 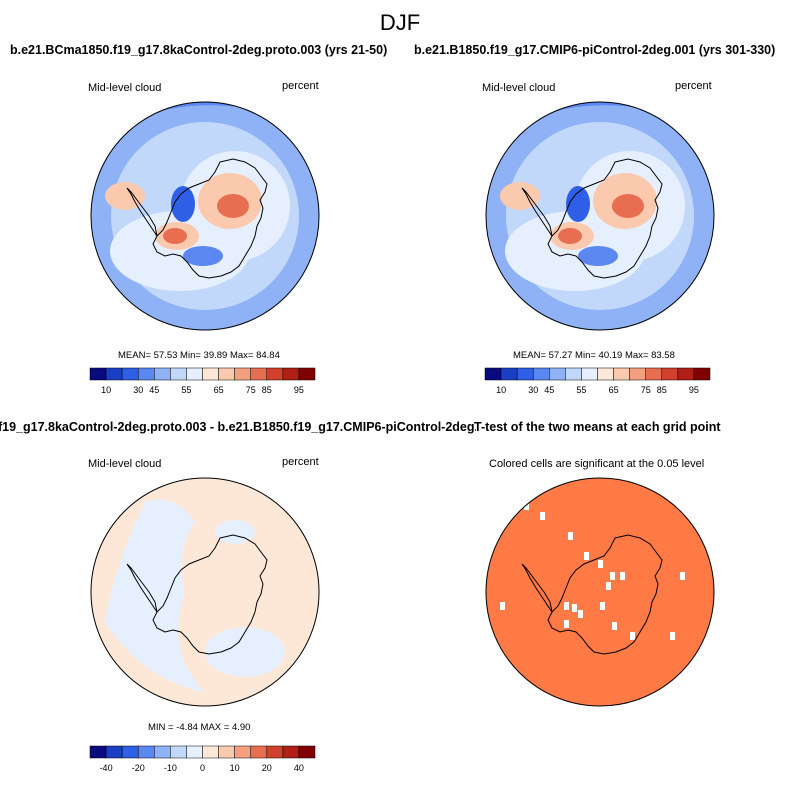 I want to click on panel3-stats: MIN = -4.84 MAX = 4.90, so click(x=199, y=727).